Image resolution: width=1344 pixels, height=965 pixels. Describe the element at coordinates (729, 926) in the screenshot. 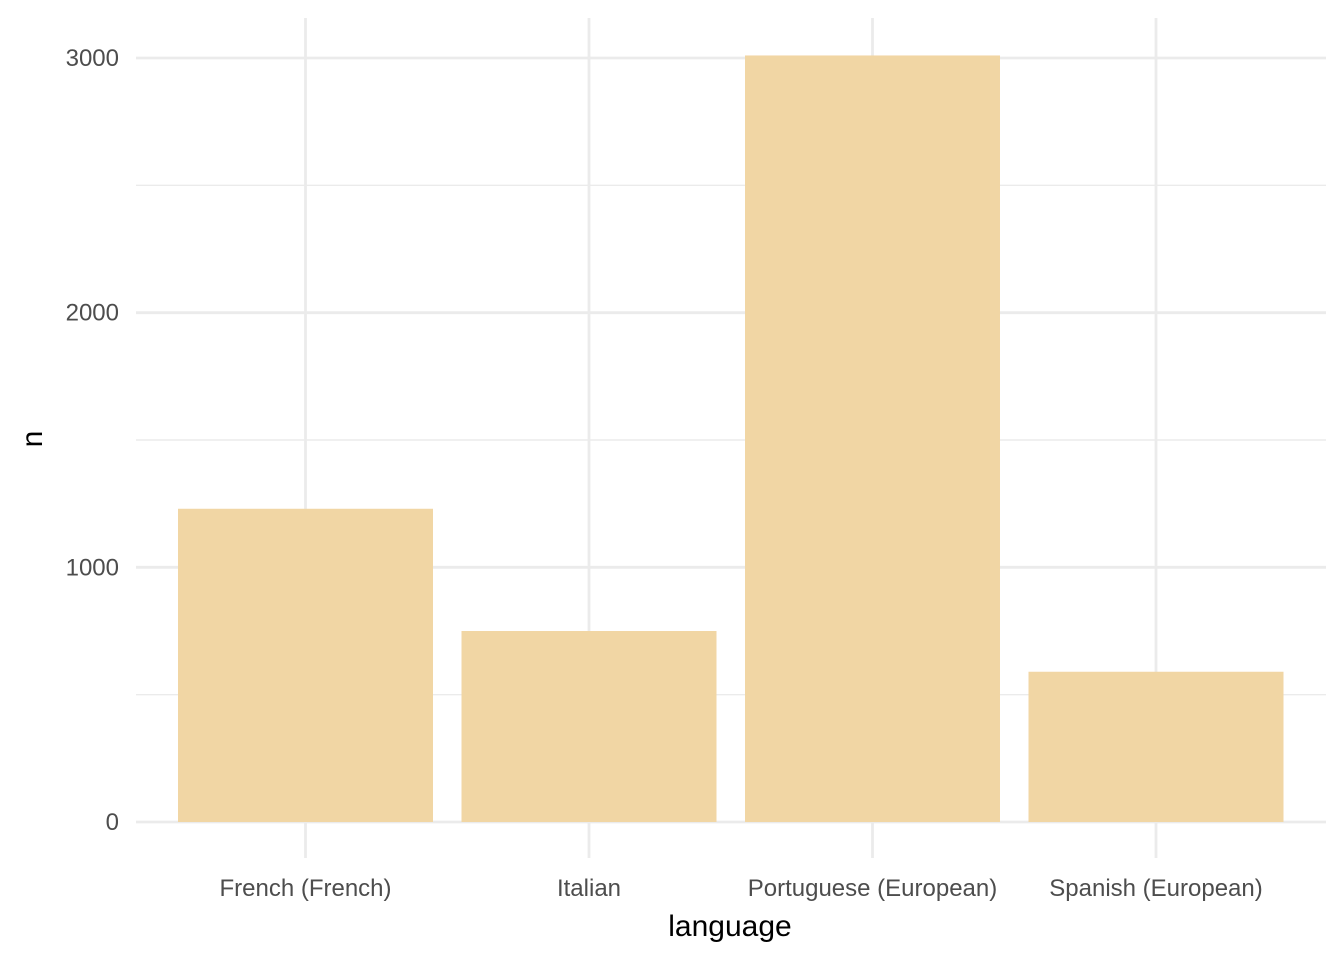

I see `x-axis-title: language` at that location.